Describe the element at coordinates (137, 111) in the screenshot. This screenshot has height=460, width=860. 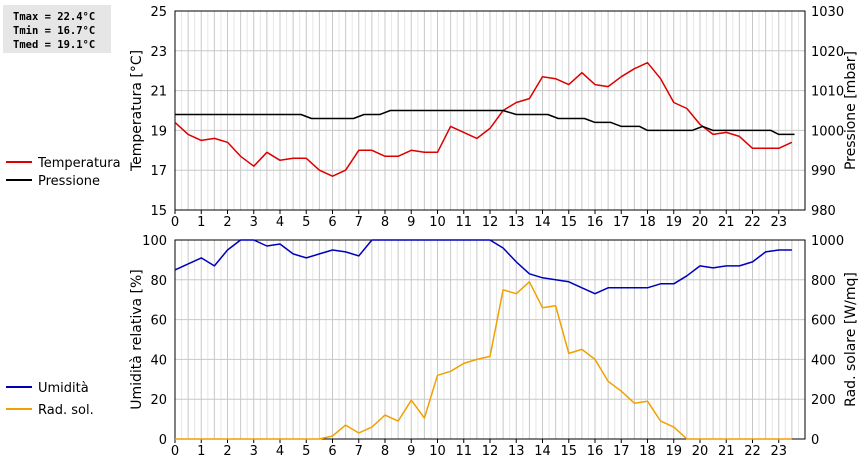
I see `y-axis-label-left: Temperatura [°C]` at that location.